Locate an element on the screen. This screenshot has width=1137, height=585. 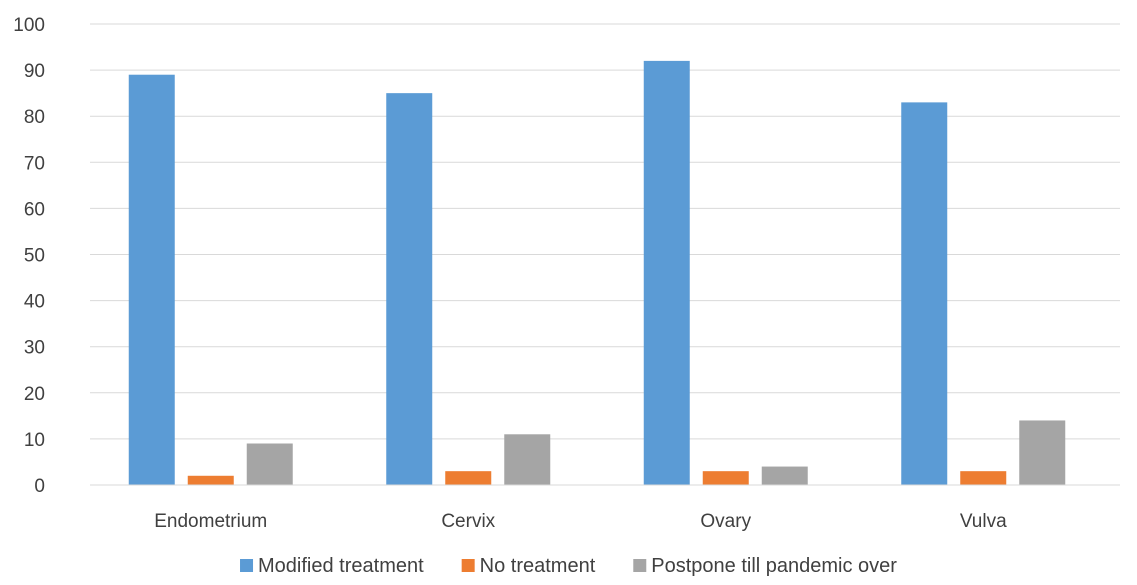
legend-item: Postpone till pandemic over is located at coordinates (765, 566).